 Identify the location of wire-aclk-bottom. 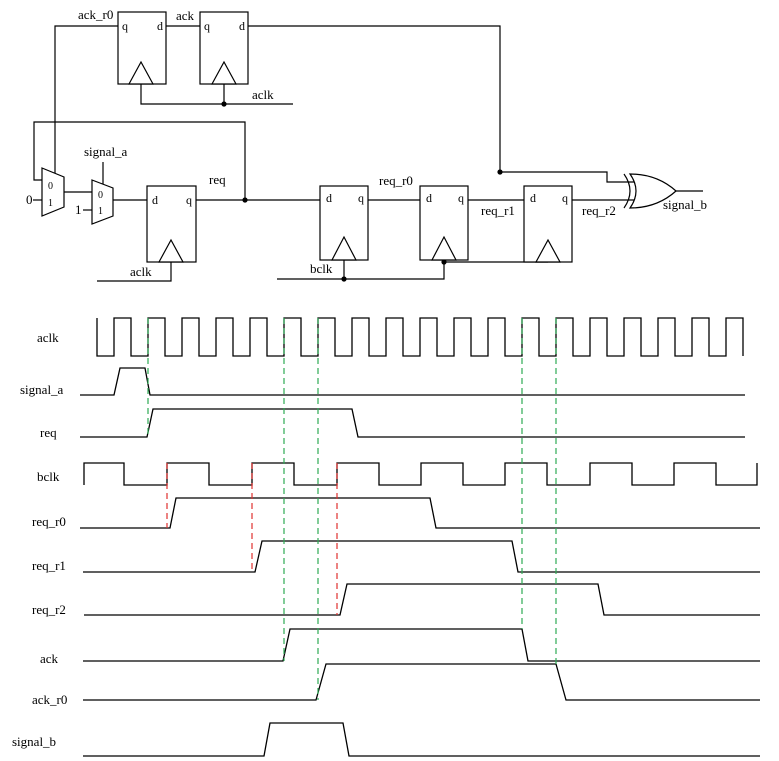
(134, 272).